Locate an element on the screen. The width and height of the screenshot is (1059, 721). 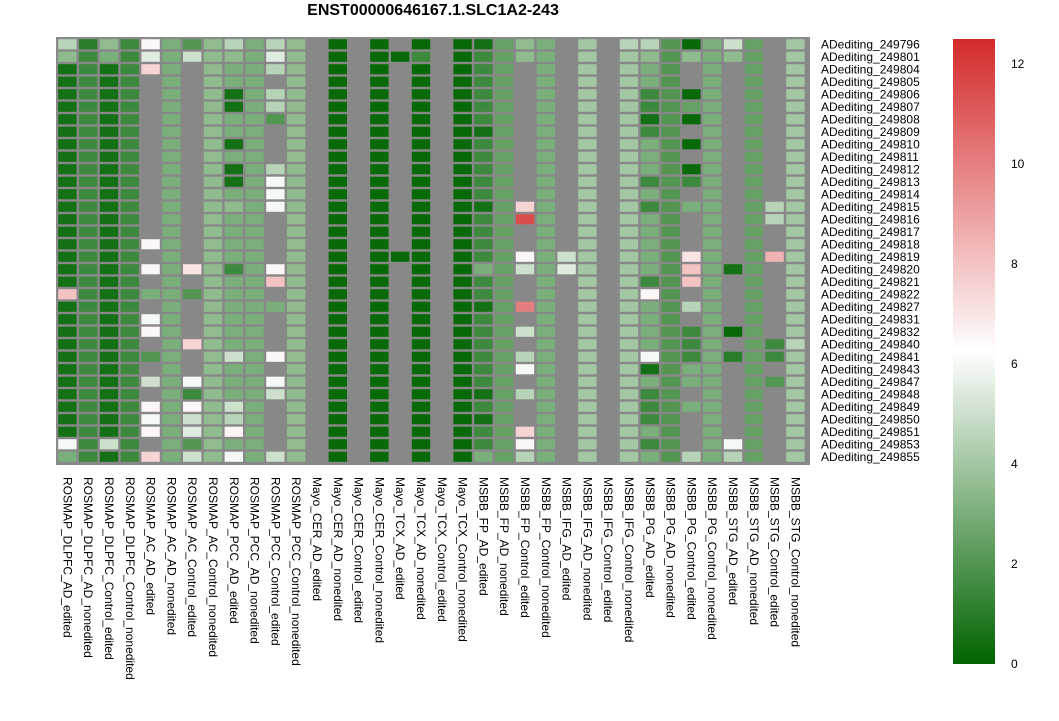
row-label: ADediting_249840 is located at coordinates (870, 344).